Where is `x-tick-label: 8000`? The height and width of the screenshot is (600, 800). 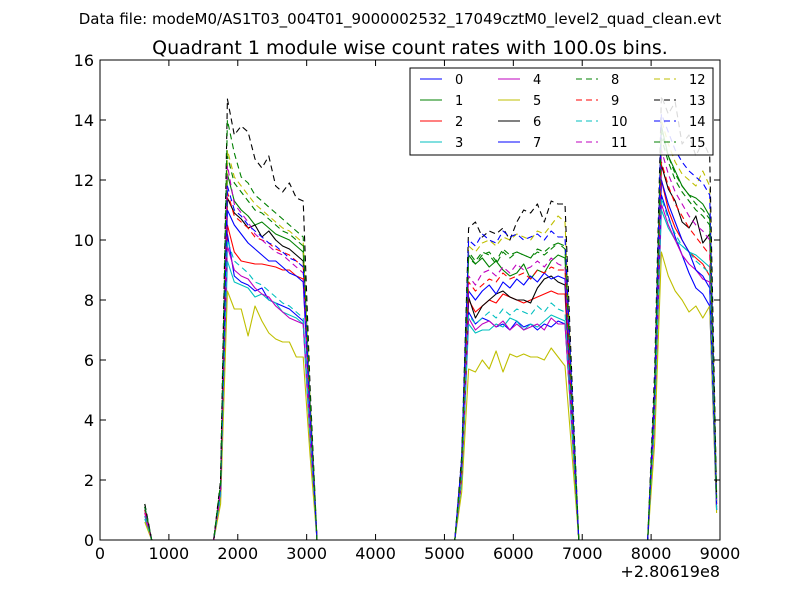
x-tick-label: 8000 is located at coordinates (651, 553).